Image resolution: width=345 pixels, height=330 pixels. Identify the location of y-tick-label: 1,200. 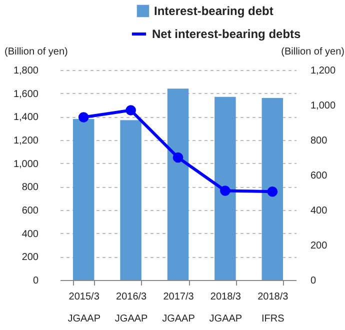
(26, 141).